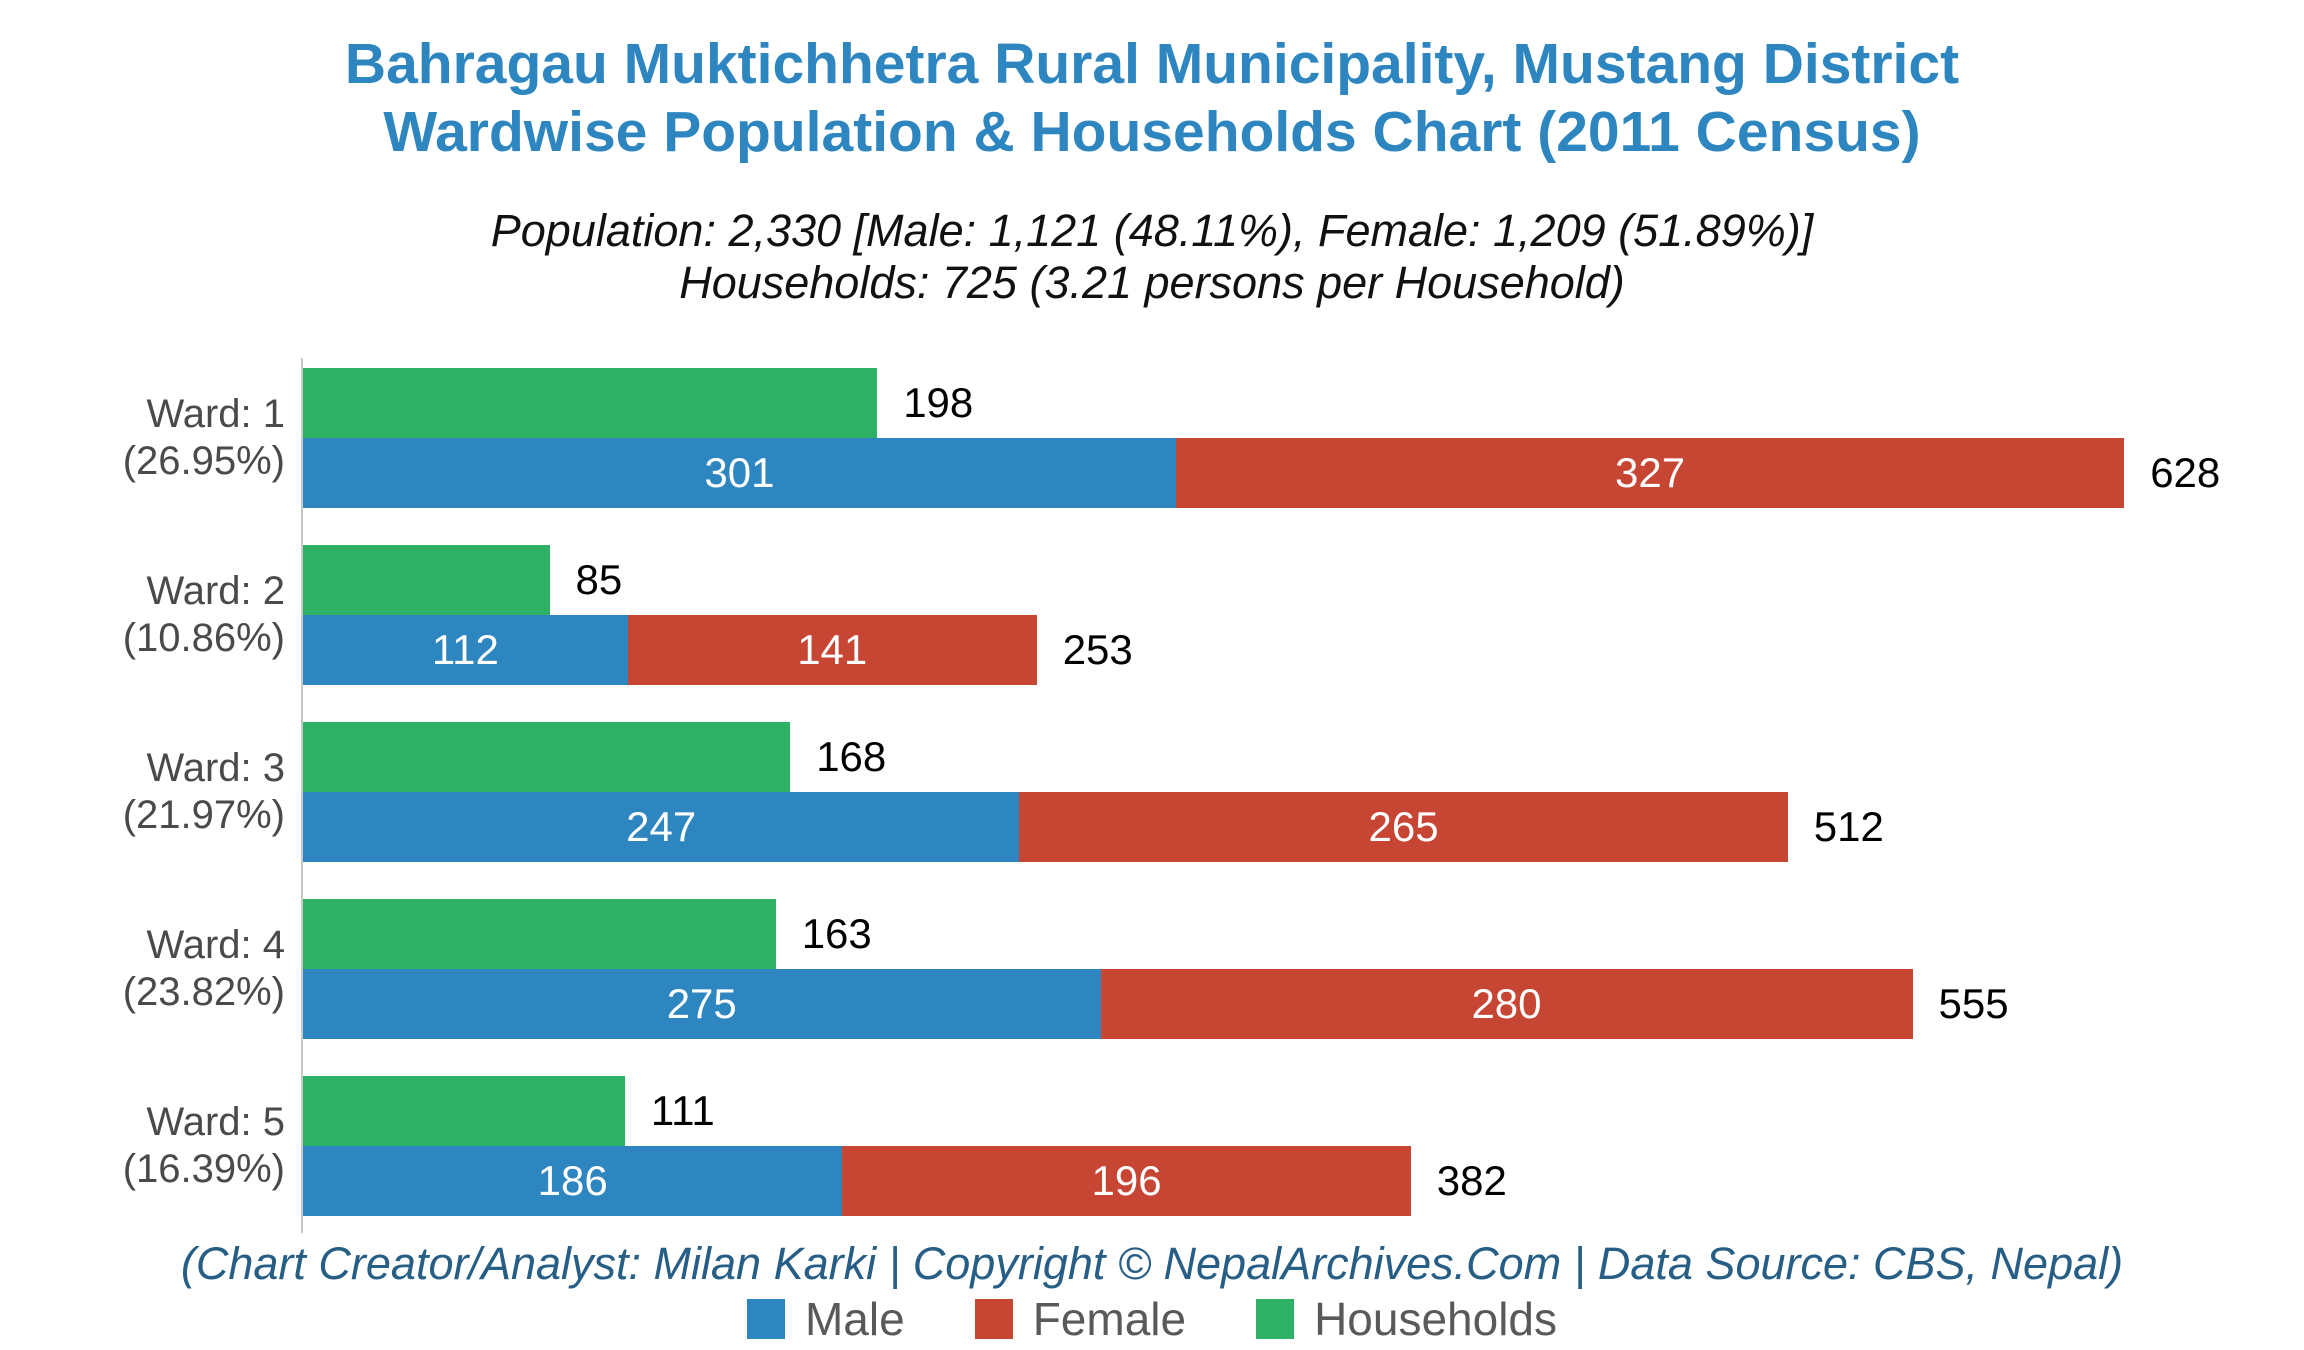  What do you see at coordinates (1303, 580) in the screenshot?
I see `households-bar-line: 85` at bounding box center [1303, 580].